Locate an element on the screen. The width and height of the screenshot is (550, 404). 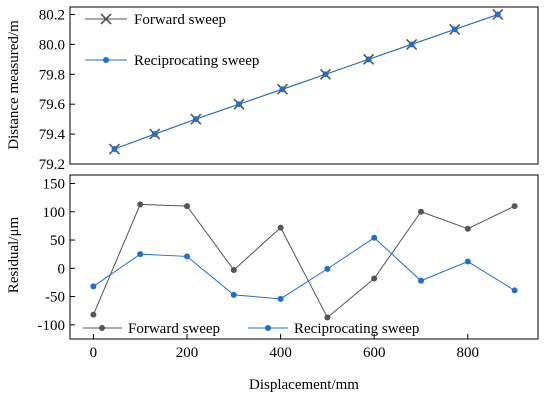
x-tick-label: 600 is located at coordinates (374, 353).